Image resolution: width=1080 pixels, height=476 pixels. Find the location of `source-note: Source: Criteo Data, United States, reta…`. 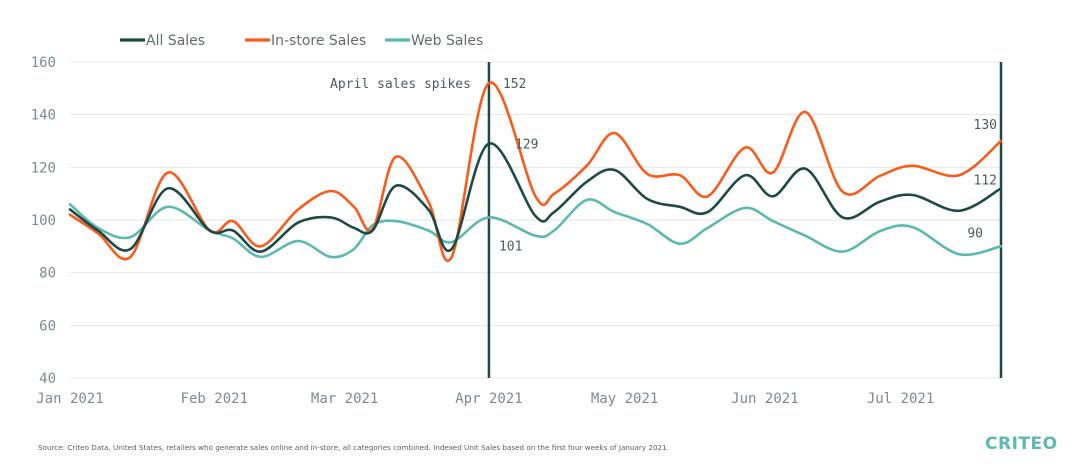

source-note: Source: Criteo Data, United States, reta… is located at coordinates (353, 447).